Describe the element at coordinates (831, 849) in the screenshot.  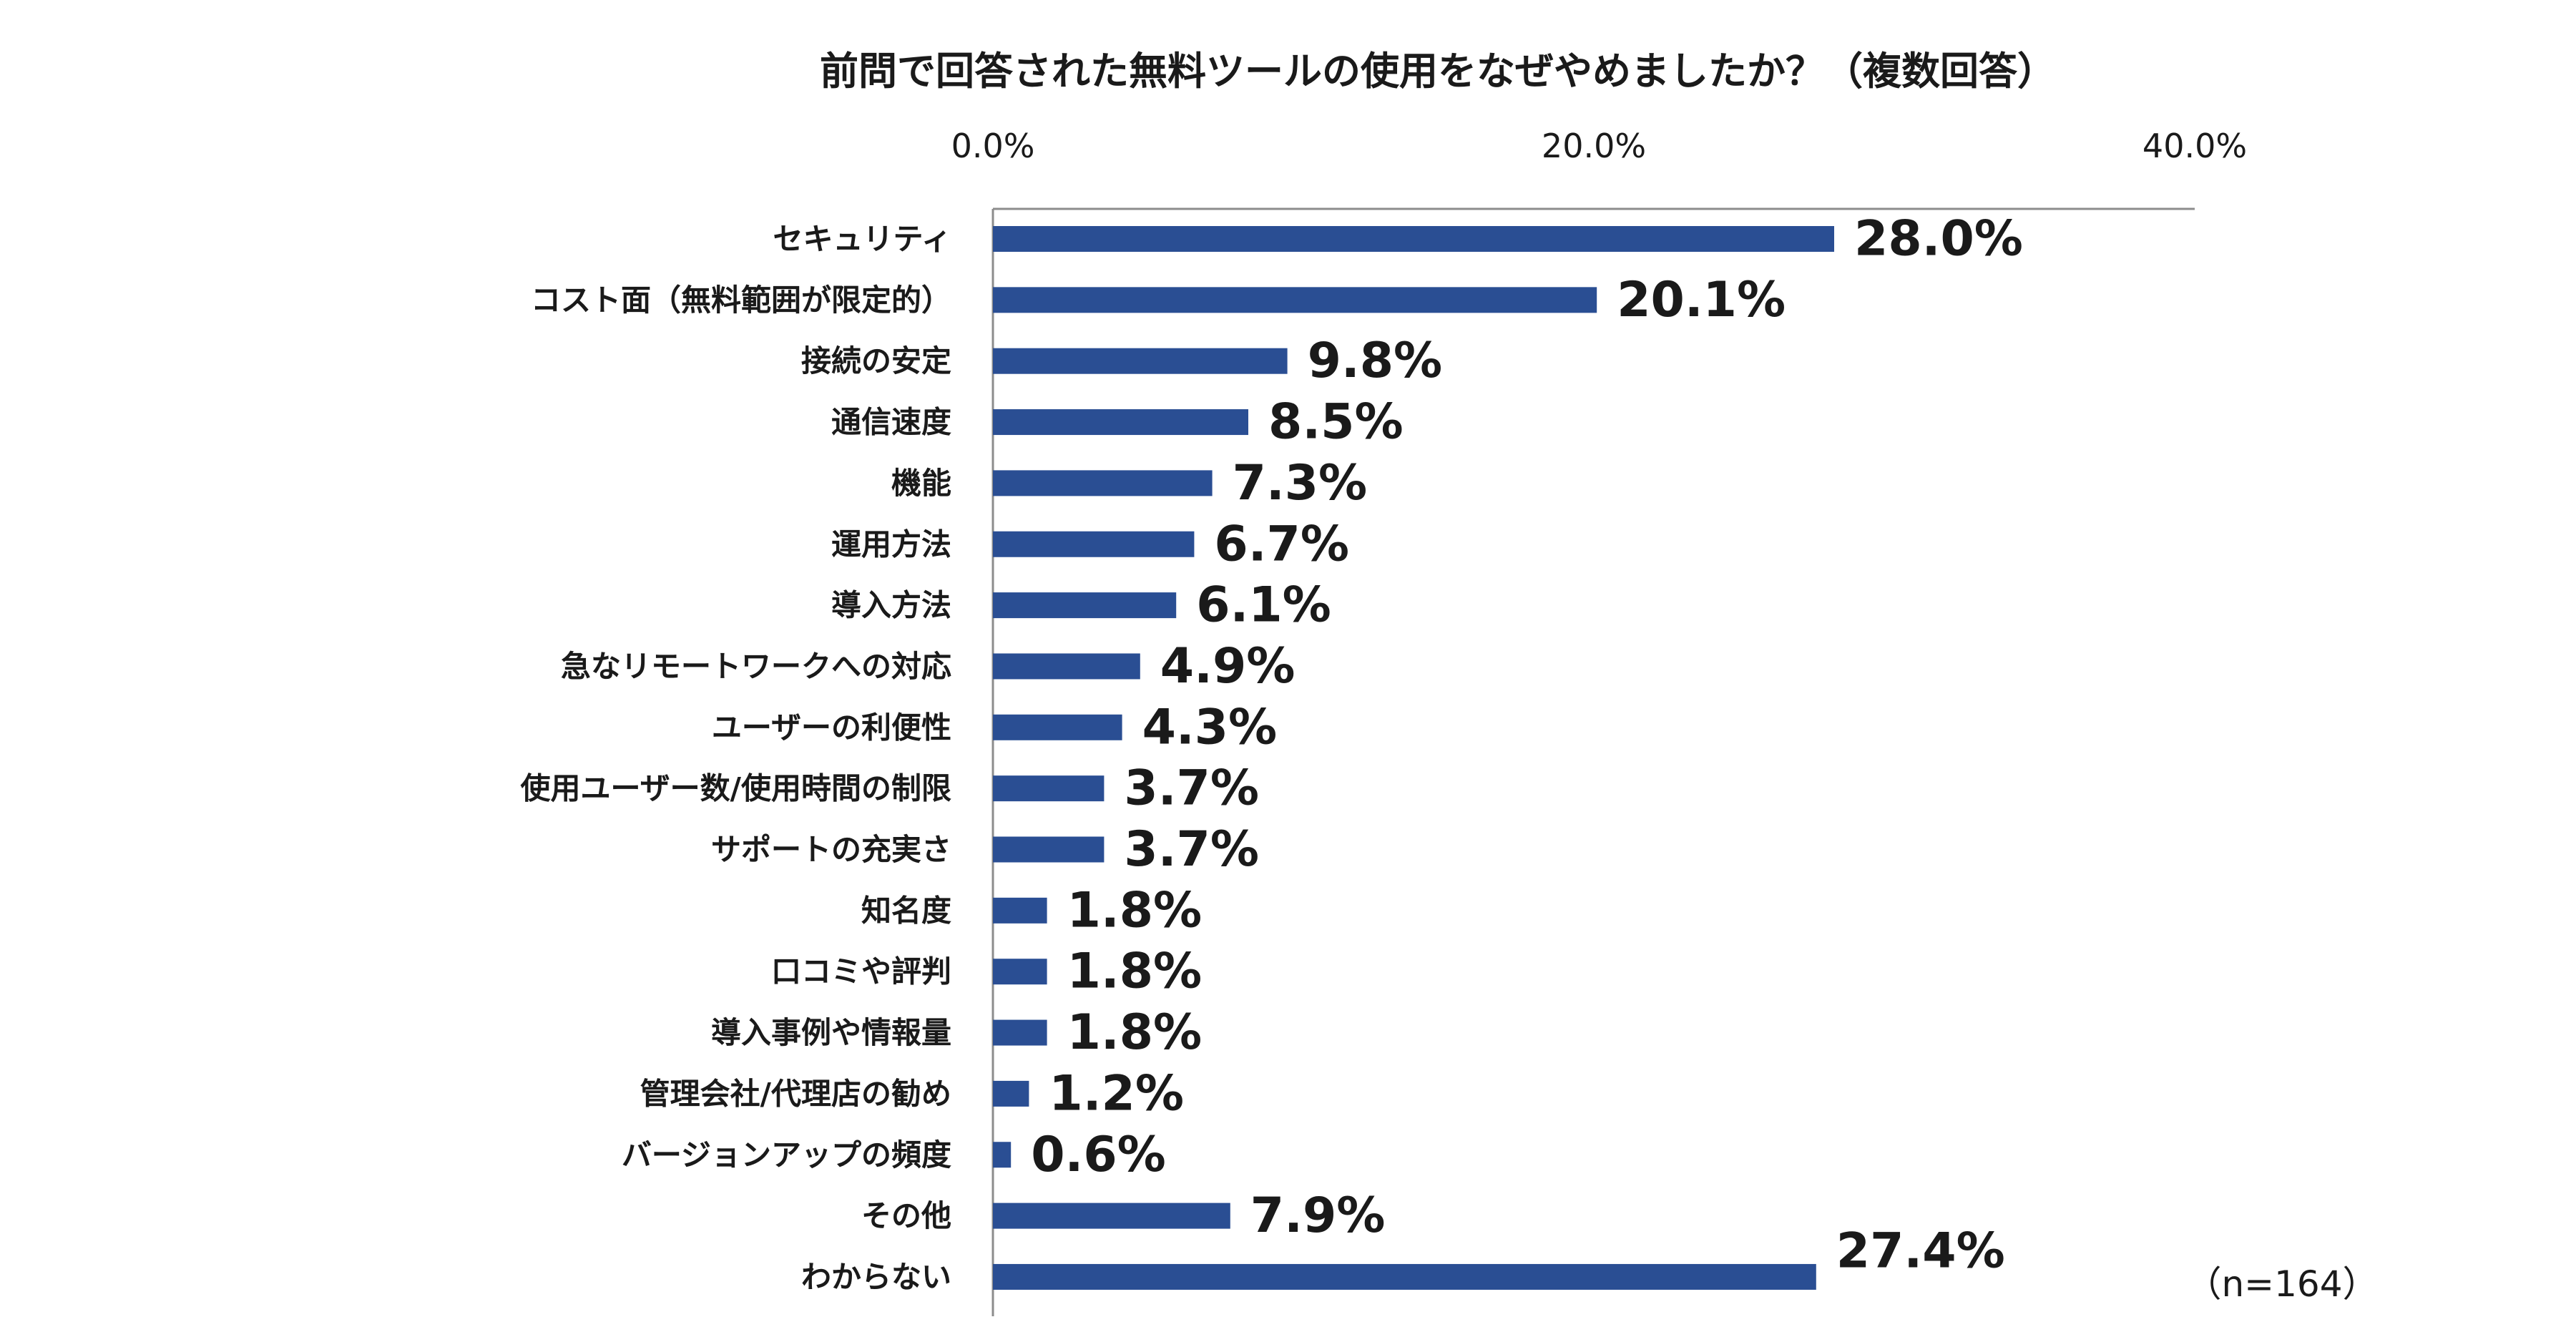
I see `category-label: サポートの充実さ` at that location.